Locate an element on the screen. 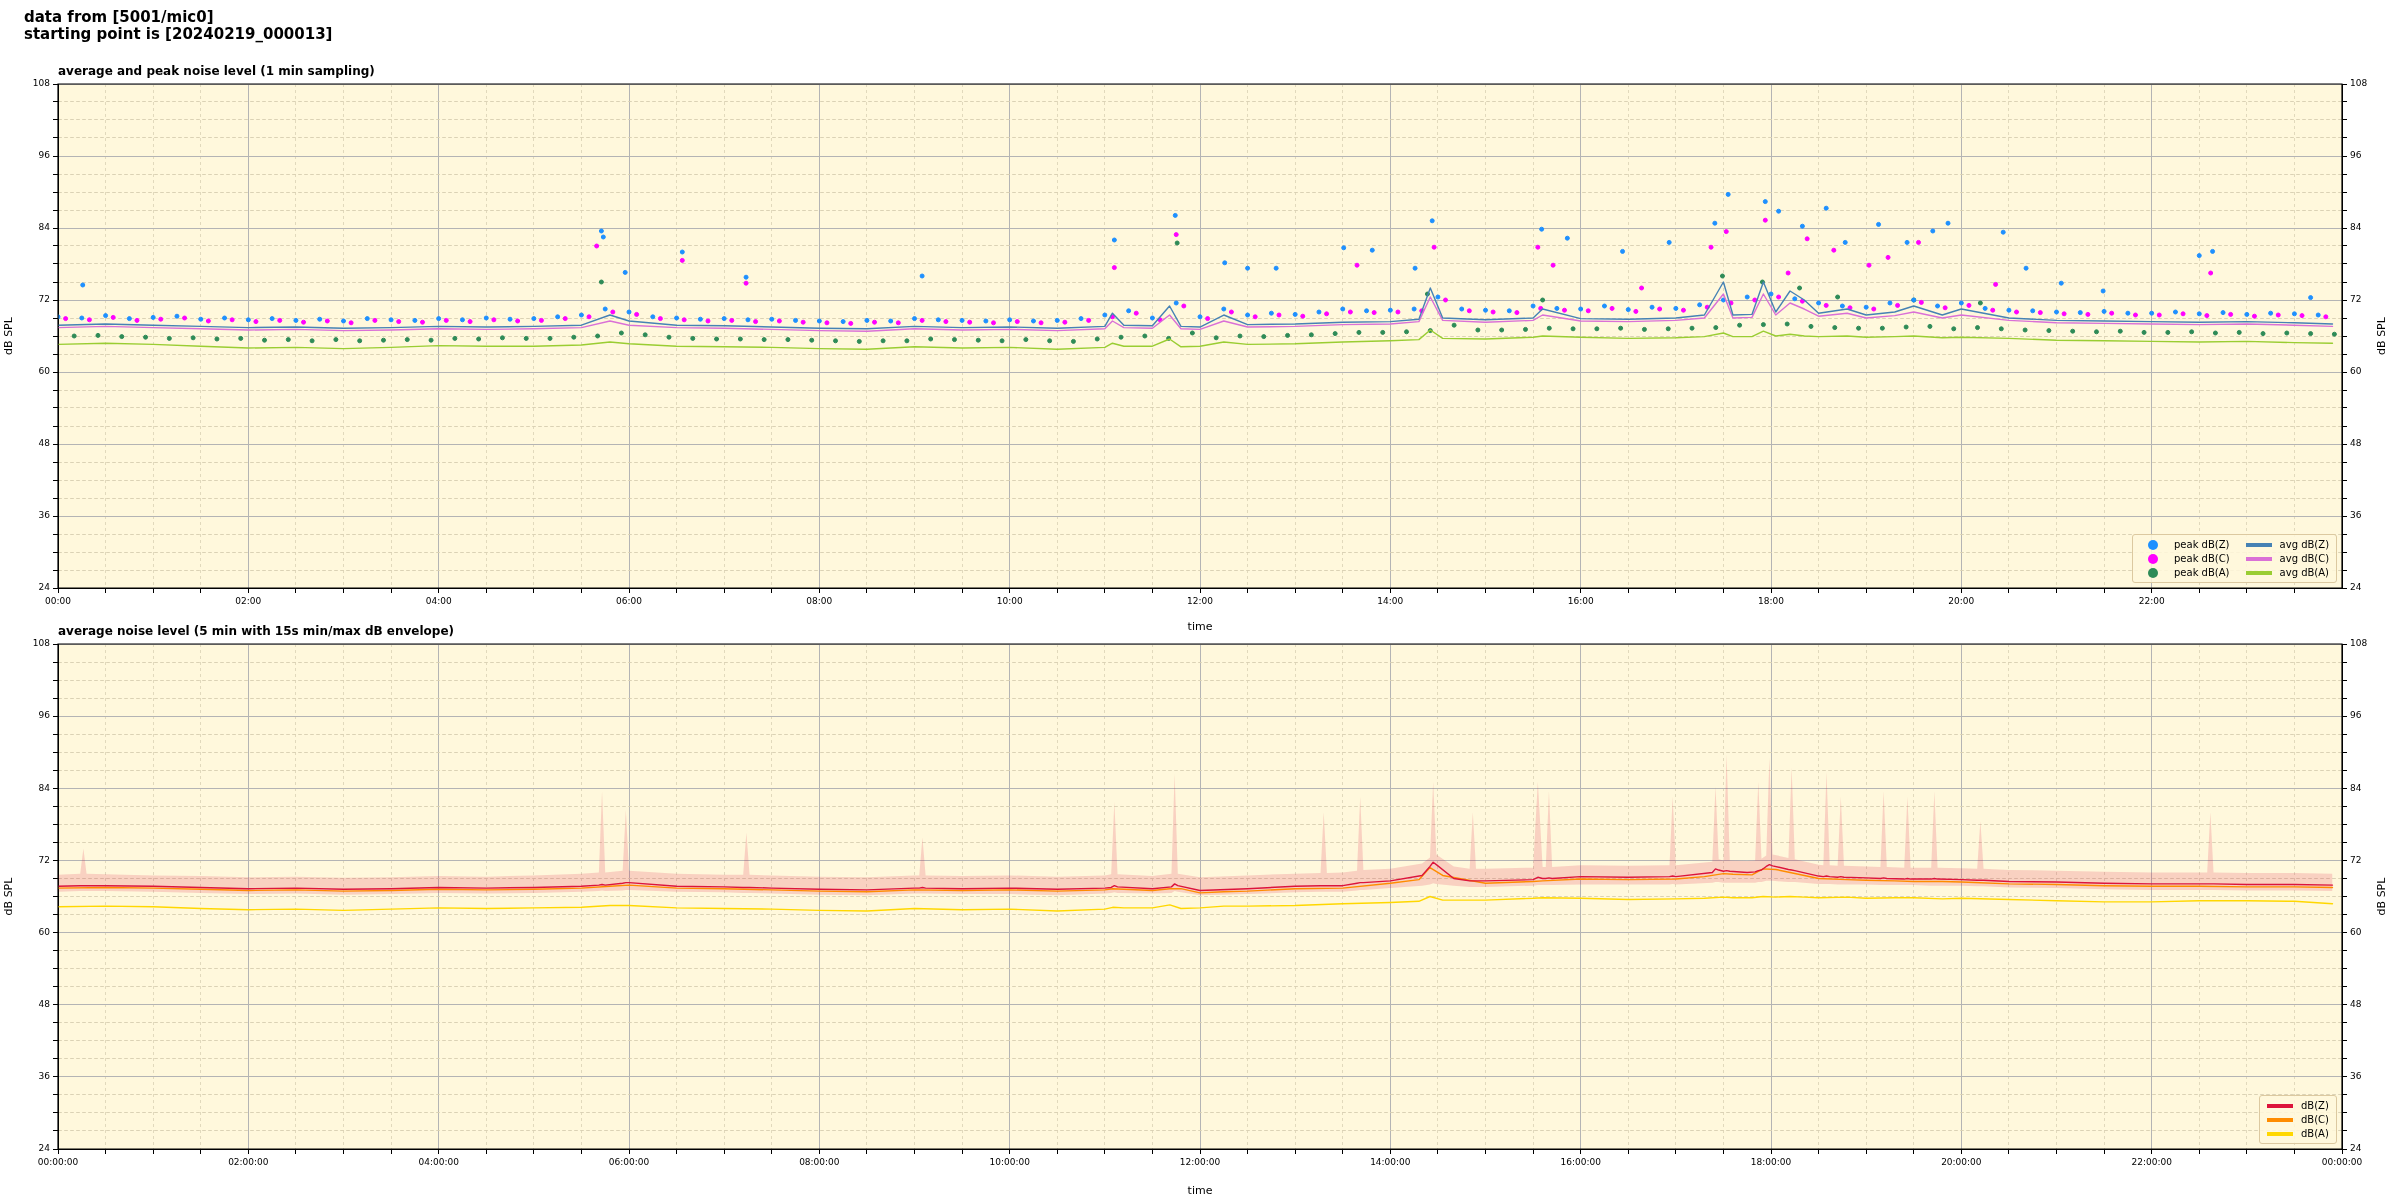  x-tick-label: 04:00:00 is located at coordinates (439, 1161).